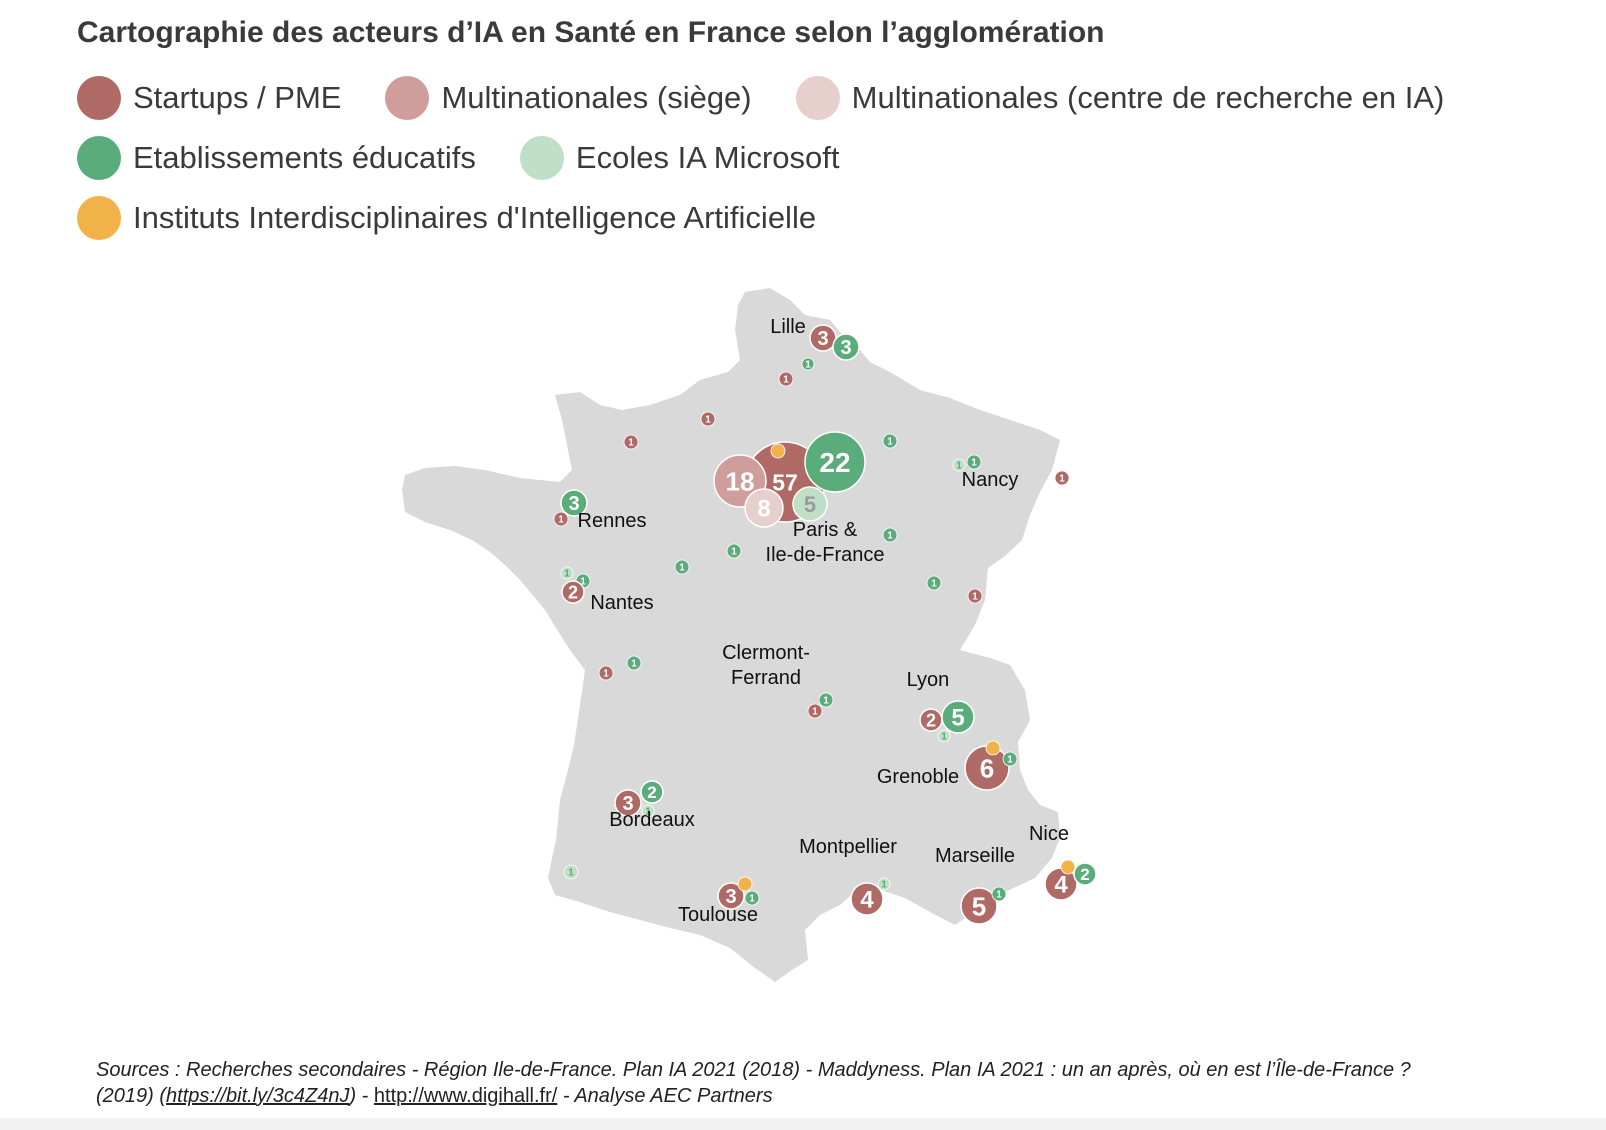 This screenshot has width=1606, height=1130. I want to click on city-label-grenoble: Grenoble, so click(918, 777).